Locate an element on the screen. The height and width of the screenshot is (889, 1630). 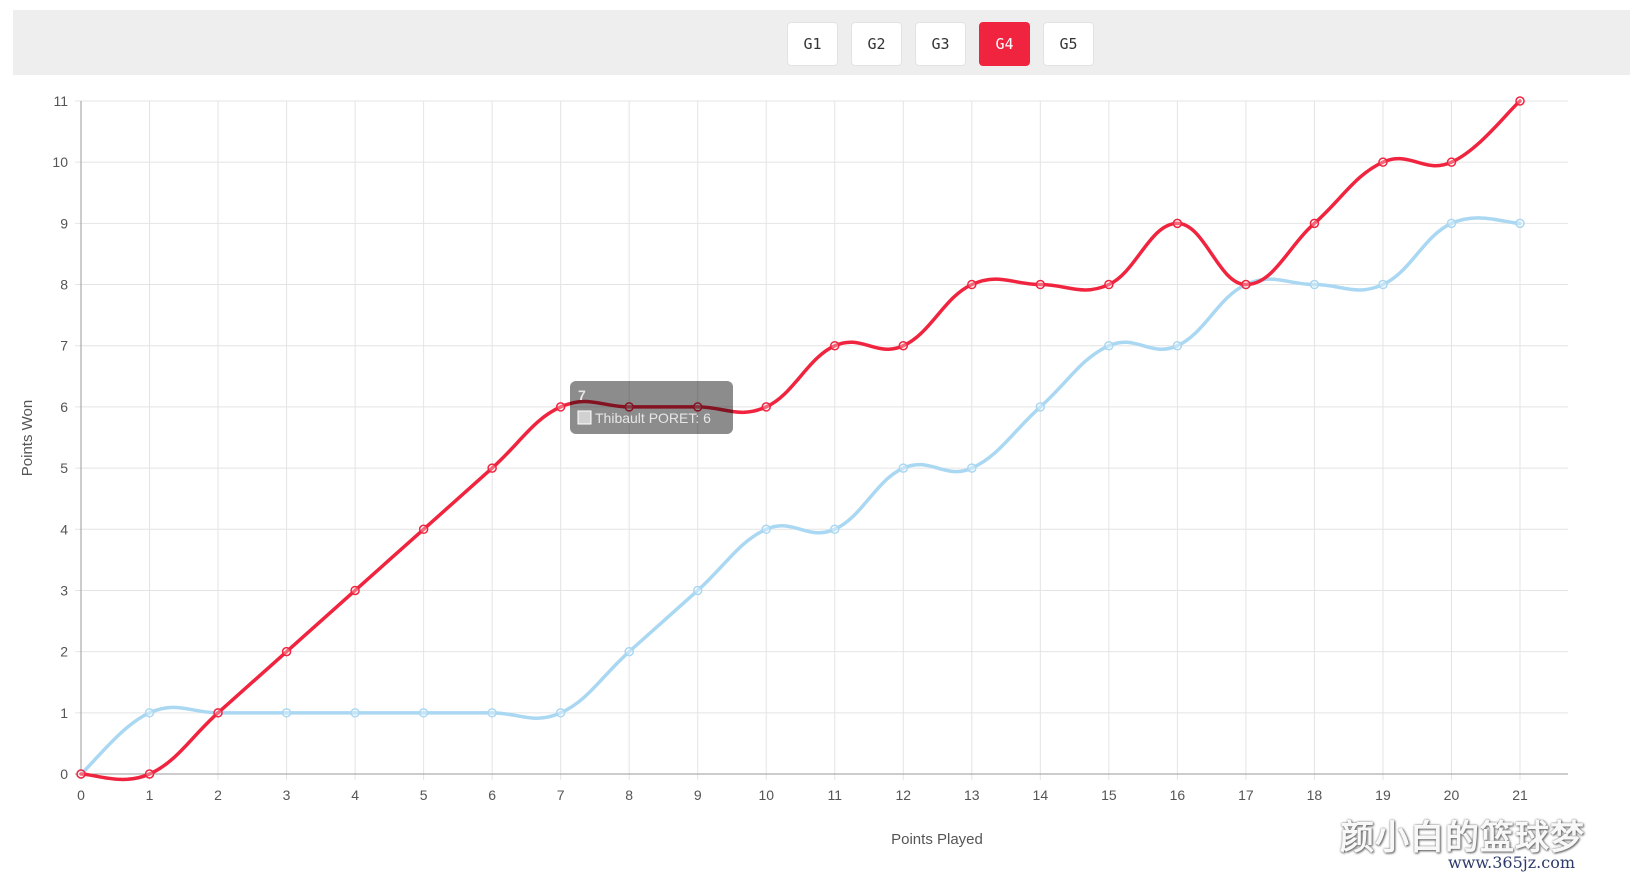
y-tick-label: 4 is located at coordinates (64, 529).